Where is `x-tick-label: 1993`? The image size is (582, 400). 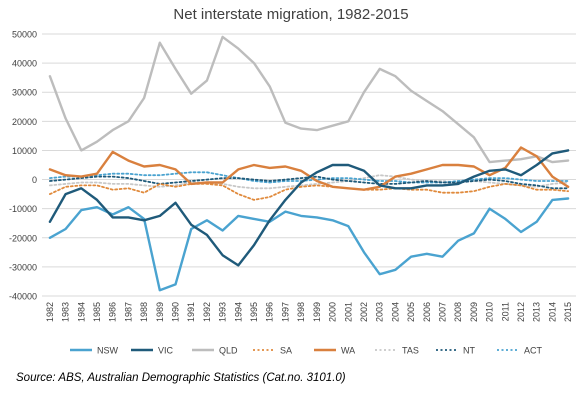
x-tick-label: 1993 is located at coordinates (223, 312).